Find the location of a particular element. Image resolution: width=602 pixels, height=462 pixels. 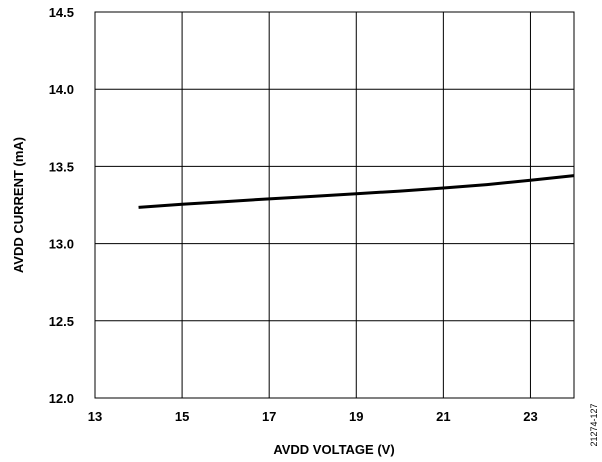

x-tick-labels: 13 15 17 19 21 23 is located at coordinates (313, 416).